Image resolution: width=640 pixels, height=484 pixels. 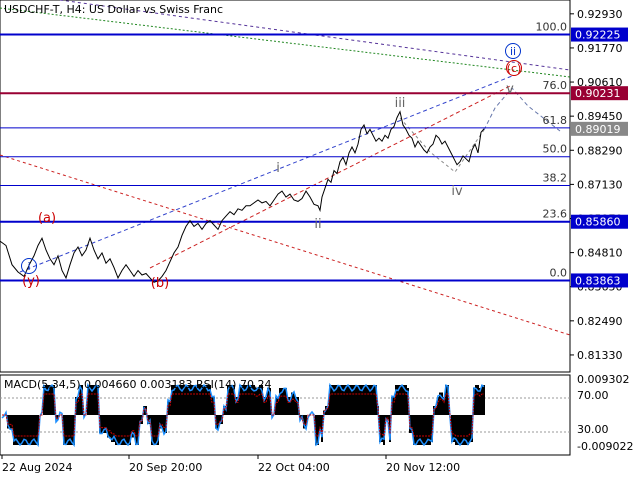 I want to click on price-tick-label: 0.87130, so click(x=600, y=184).